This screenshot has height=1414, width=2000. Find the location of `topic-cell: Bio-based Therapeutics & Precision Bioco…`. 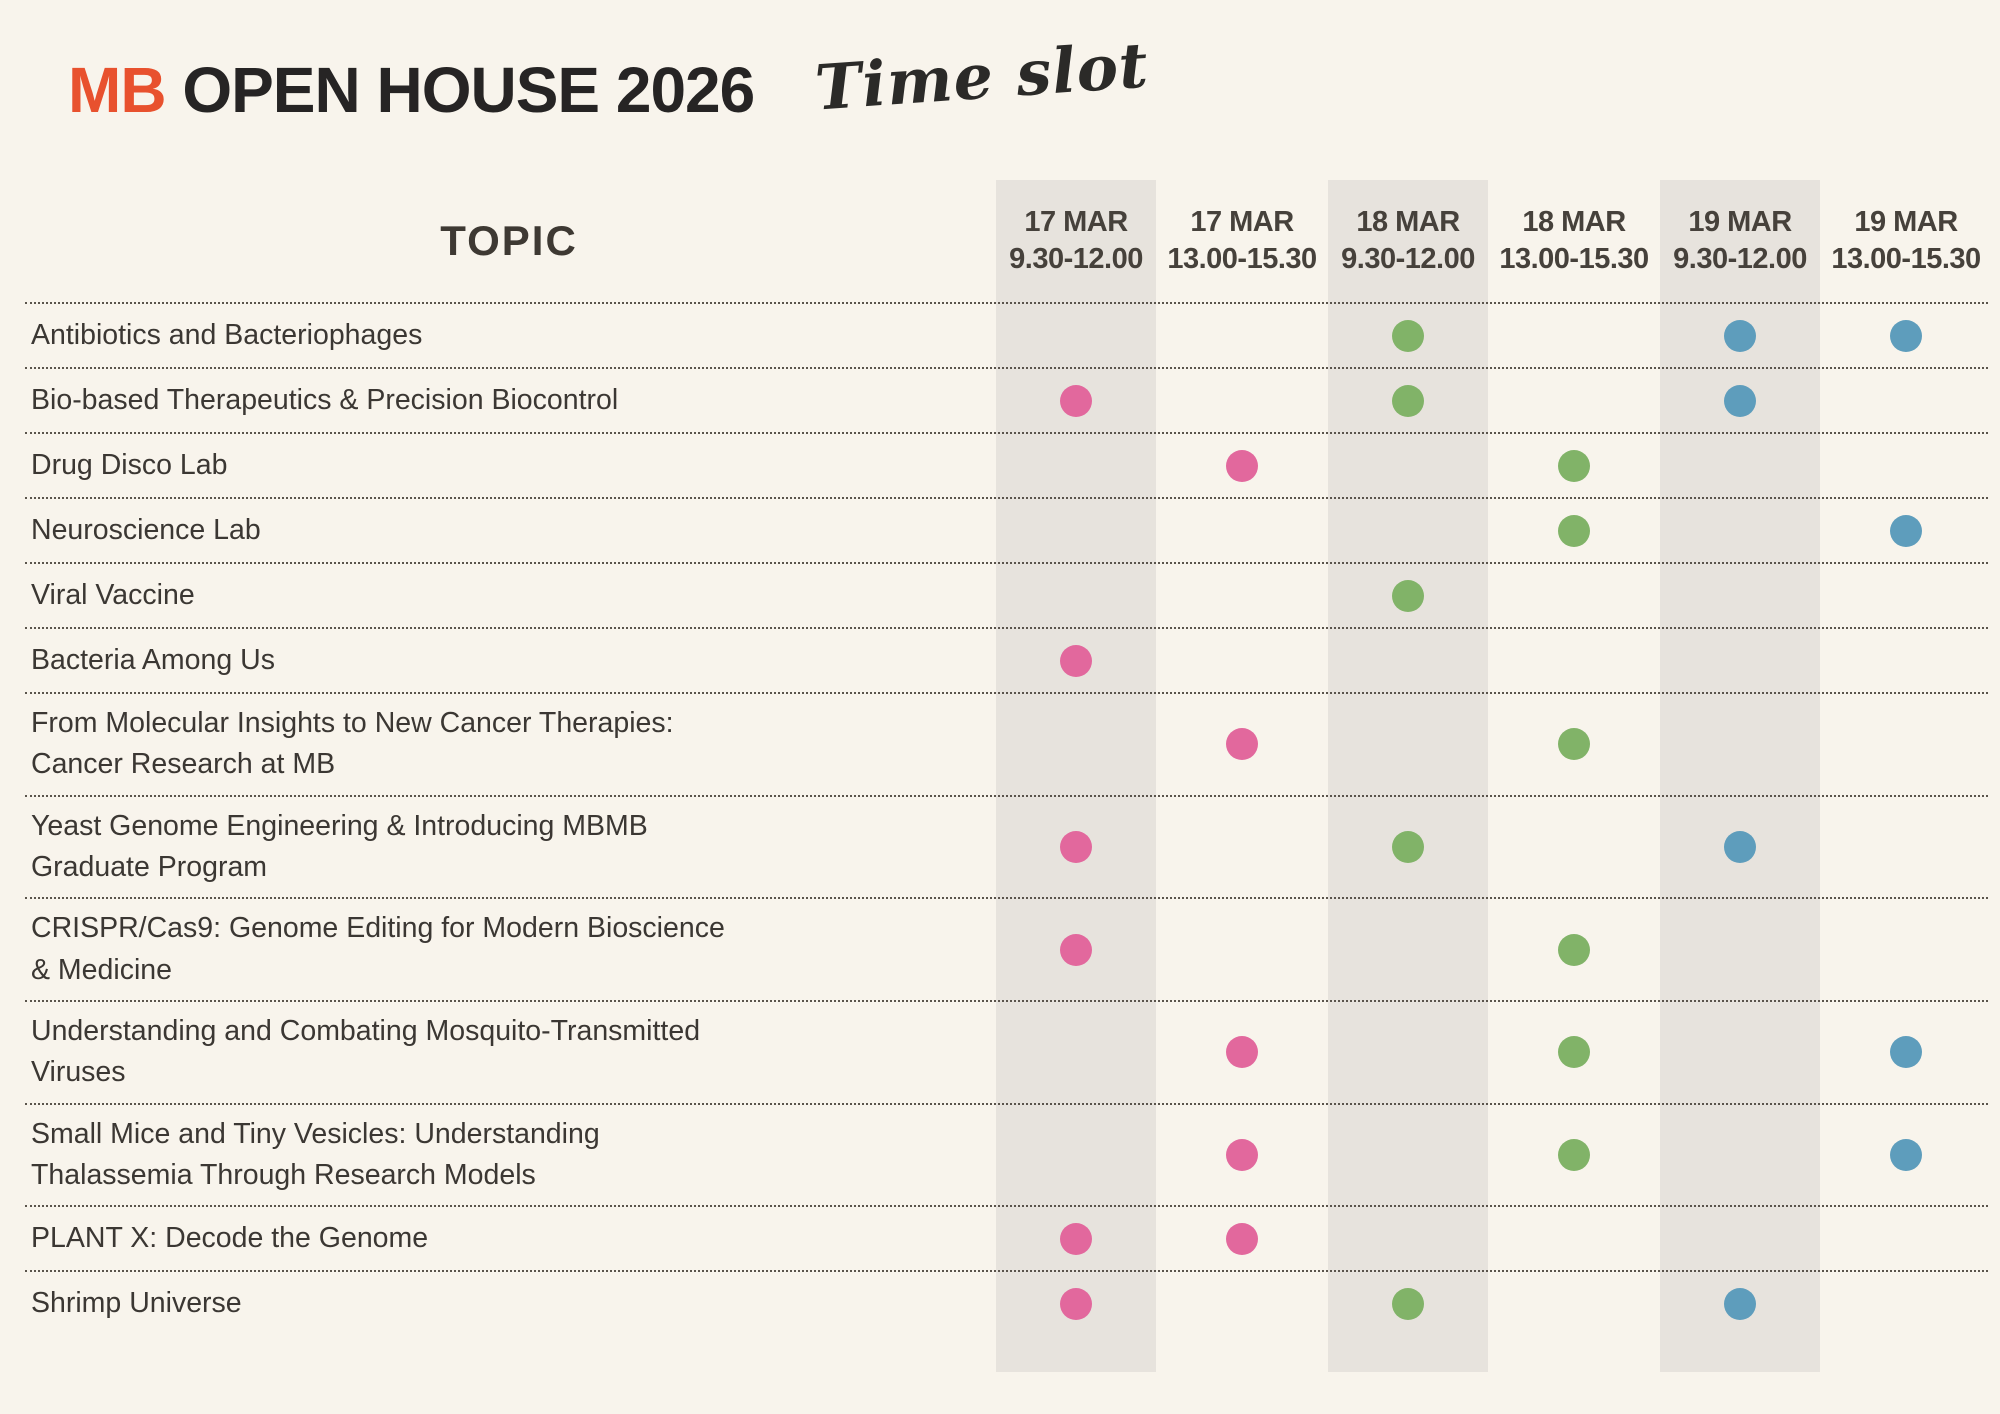

topic-cell: Bio-based Therapeutics & Precision Bioco… is located at coordinates (509, 400).